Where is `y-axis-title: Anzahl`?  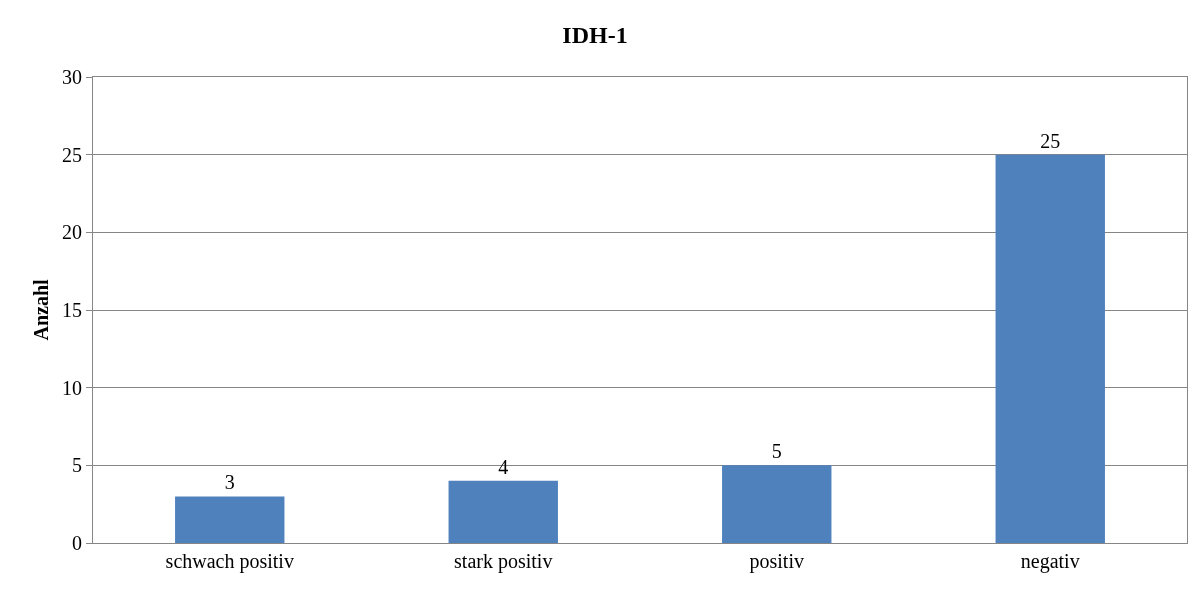 y-axis-title: Anzahl is located at coordinates (40, 310).